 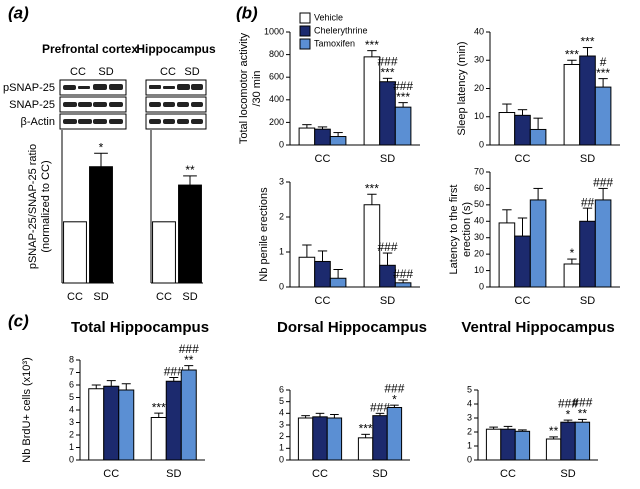 I want to click on chart-title: Prefrontal cortex, so click(x=90, y=49).